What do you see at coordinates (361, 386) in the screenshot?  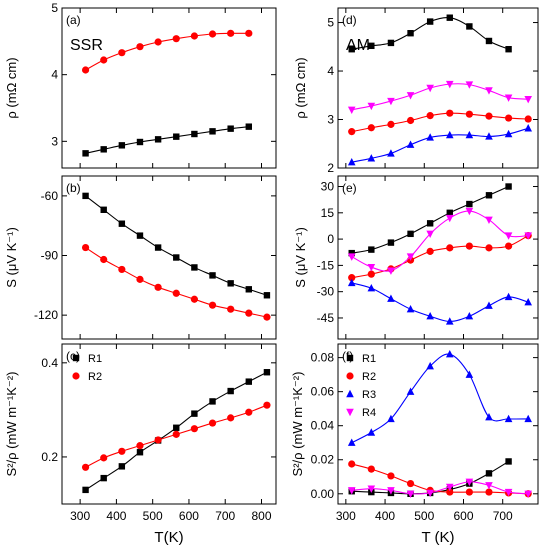 I see `legend: R1 R2 R3 R4` at bounding box center [361, 386].